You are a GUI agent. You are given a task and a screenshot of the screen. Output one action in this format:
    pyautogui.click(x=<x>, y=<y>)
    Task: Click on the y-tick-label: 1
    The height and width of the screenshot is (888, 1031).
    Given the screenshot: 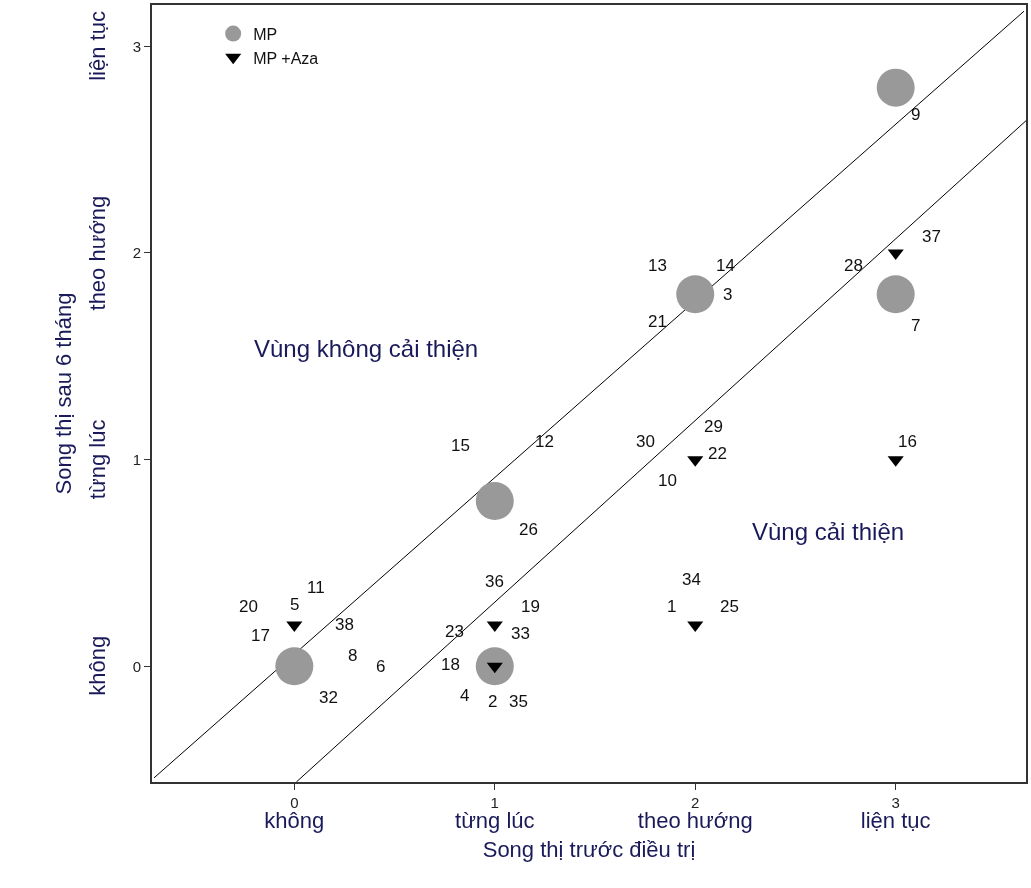 What is the action you would take?
    pyautogui.click(x=136, y=459)
    